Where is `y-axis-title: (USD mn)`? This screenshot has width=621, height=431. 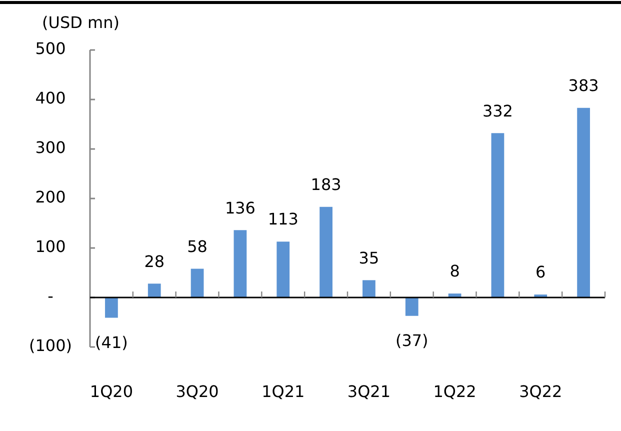
y-axis-title: (USD mn) is located at coordinates (81, 22).